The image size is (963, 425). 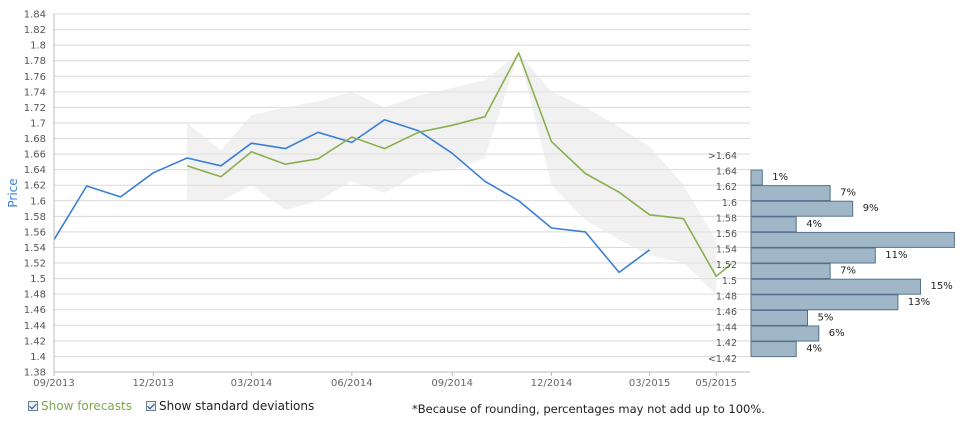 I want to click on y-tick-label: 1.82, so click(x=35, y=30).